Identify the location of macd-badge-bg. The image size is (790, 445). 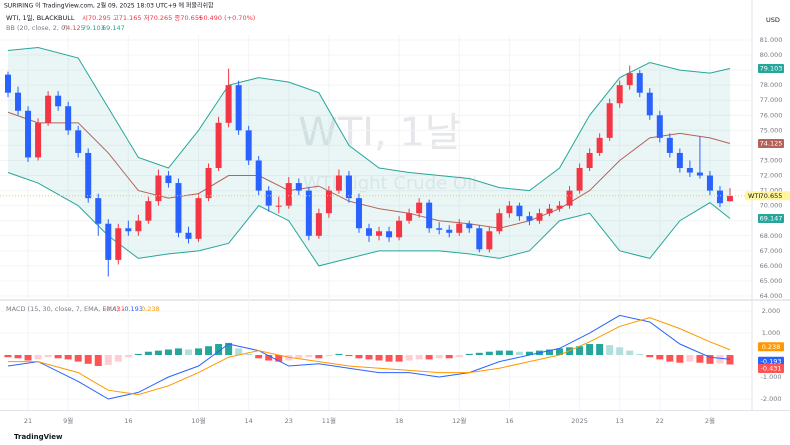
(771, 361).